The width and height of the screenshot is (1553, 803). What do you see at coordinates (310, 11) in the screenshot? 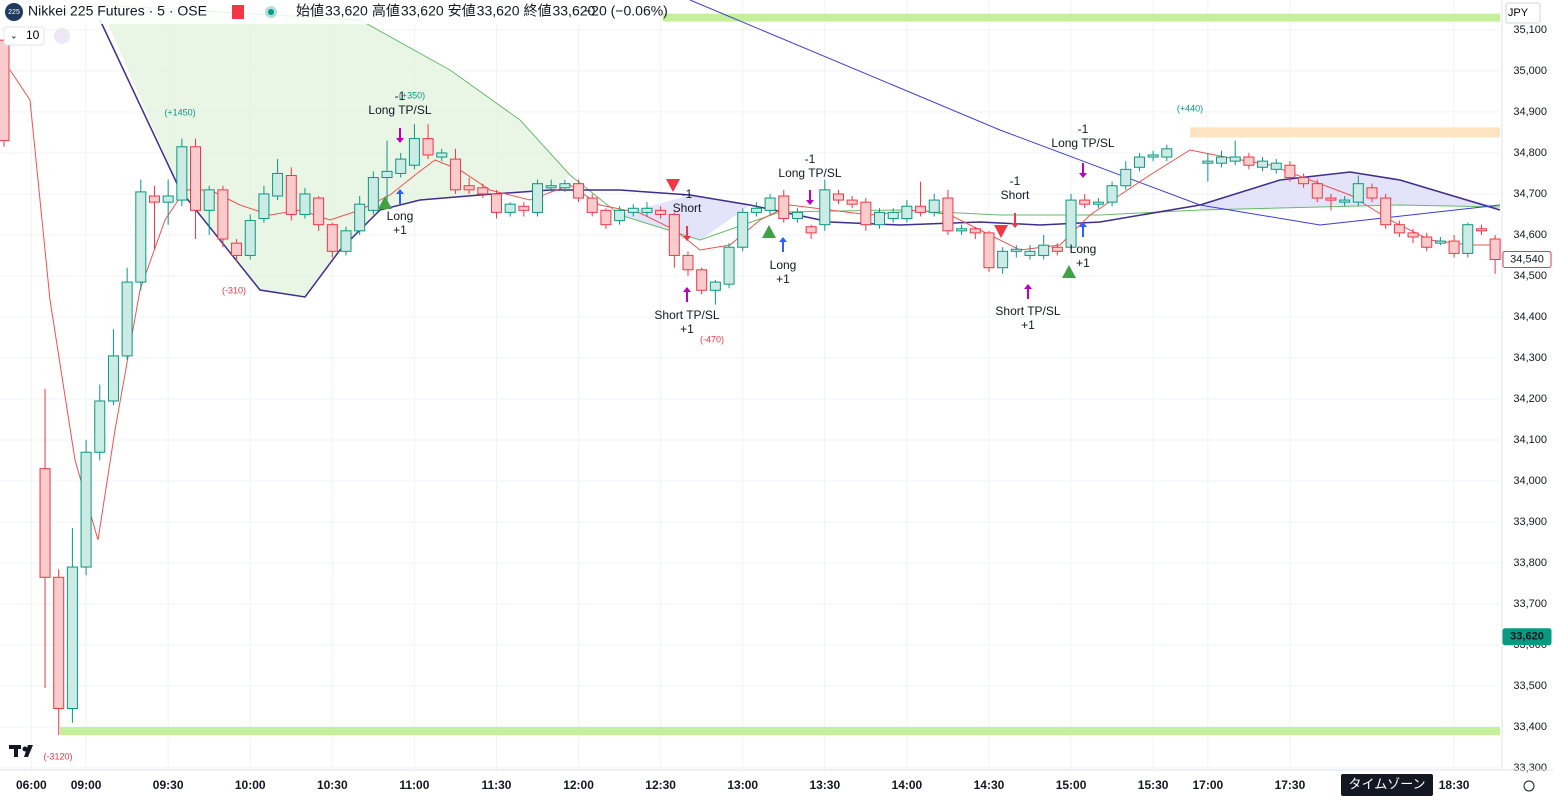
I see `ohlc-label: 始値` at bounding box center [310, 11].